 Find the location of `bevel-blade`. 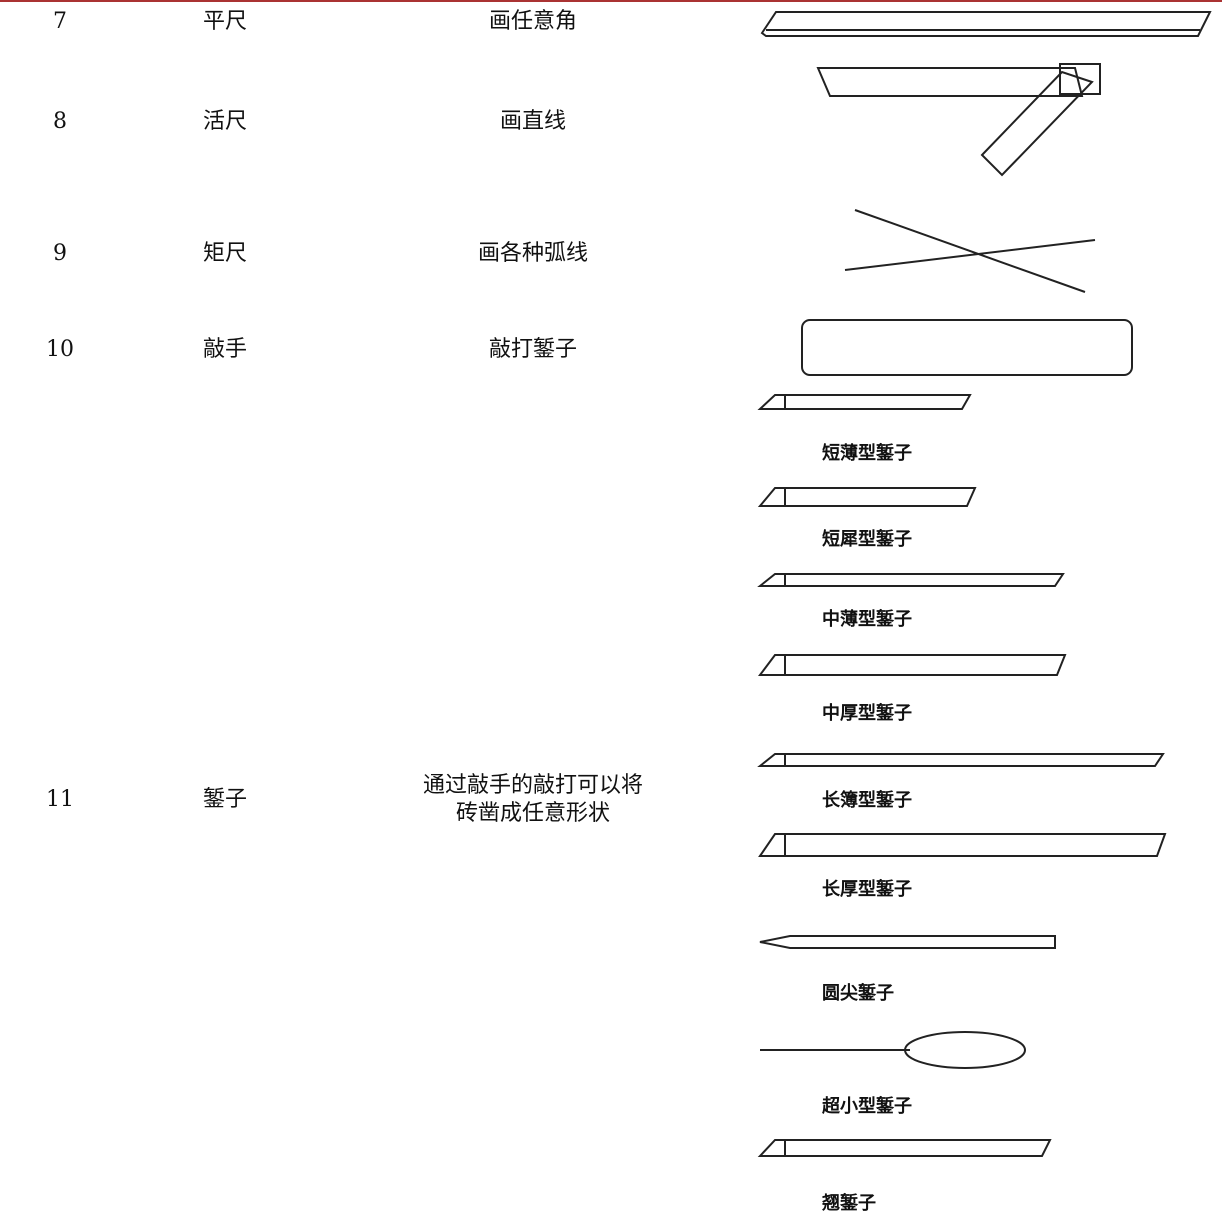

bevel-blade is located at coordinates (950, 82).